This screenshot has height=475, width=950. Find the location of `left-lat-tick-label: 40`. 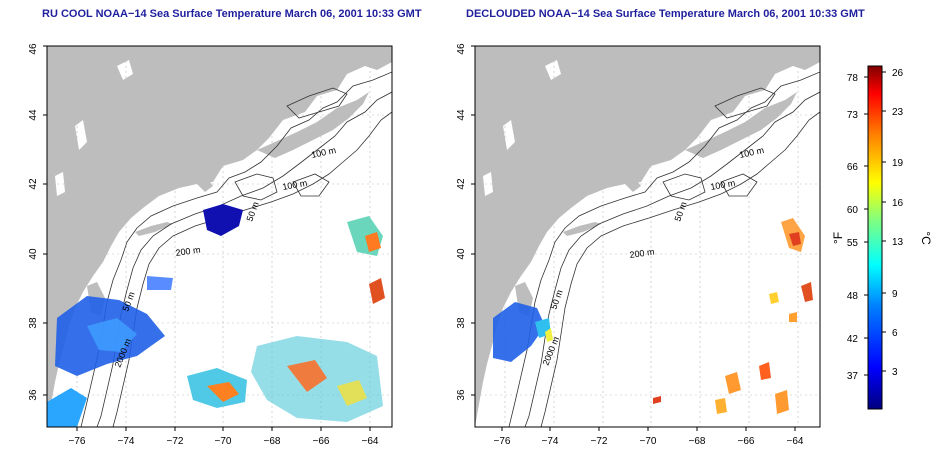

left-lat-tick-label: 40 is located at coordinates (33, 254).